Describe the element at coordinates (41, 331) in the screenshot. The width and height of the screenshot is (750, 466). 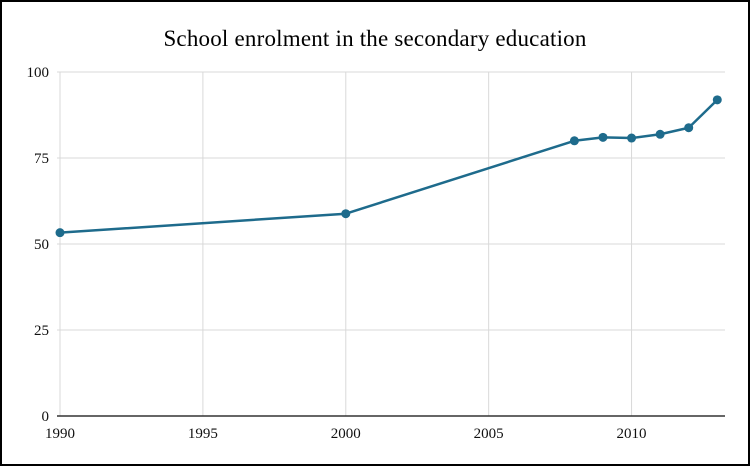
I see `y-tick-label: 25` at that location.